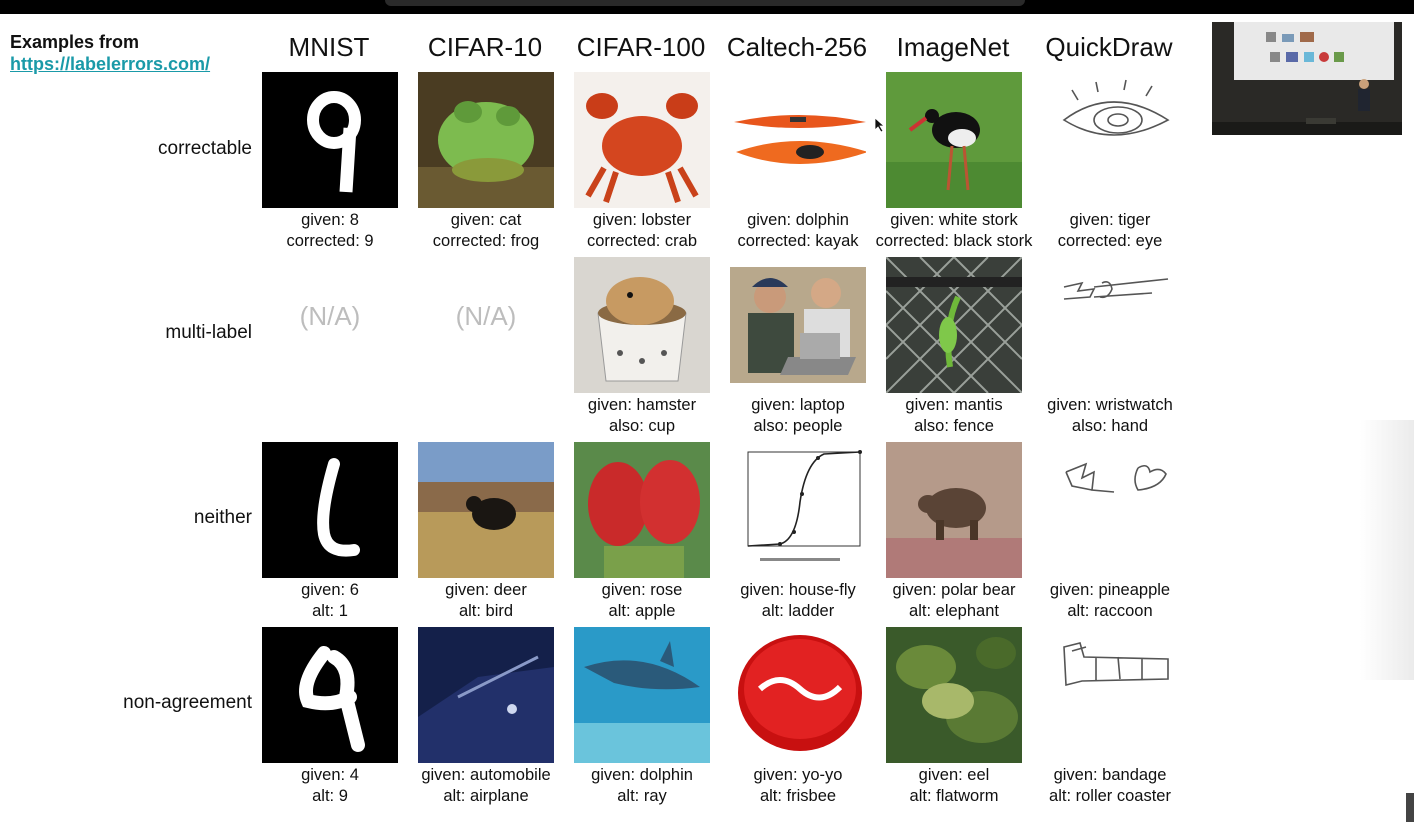  I want to click on cifar100-rose-image, so click(642, 510).